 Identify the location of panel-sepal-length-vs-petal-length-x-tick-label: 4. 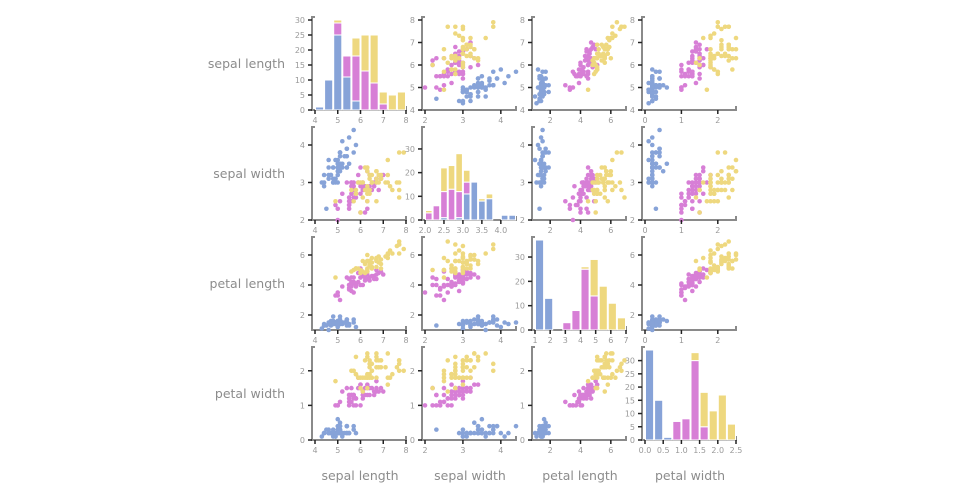
(580, 120).